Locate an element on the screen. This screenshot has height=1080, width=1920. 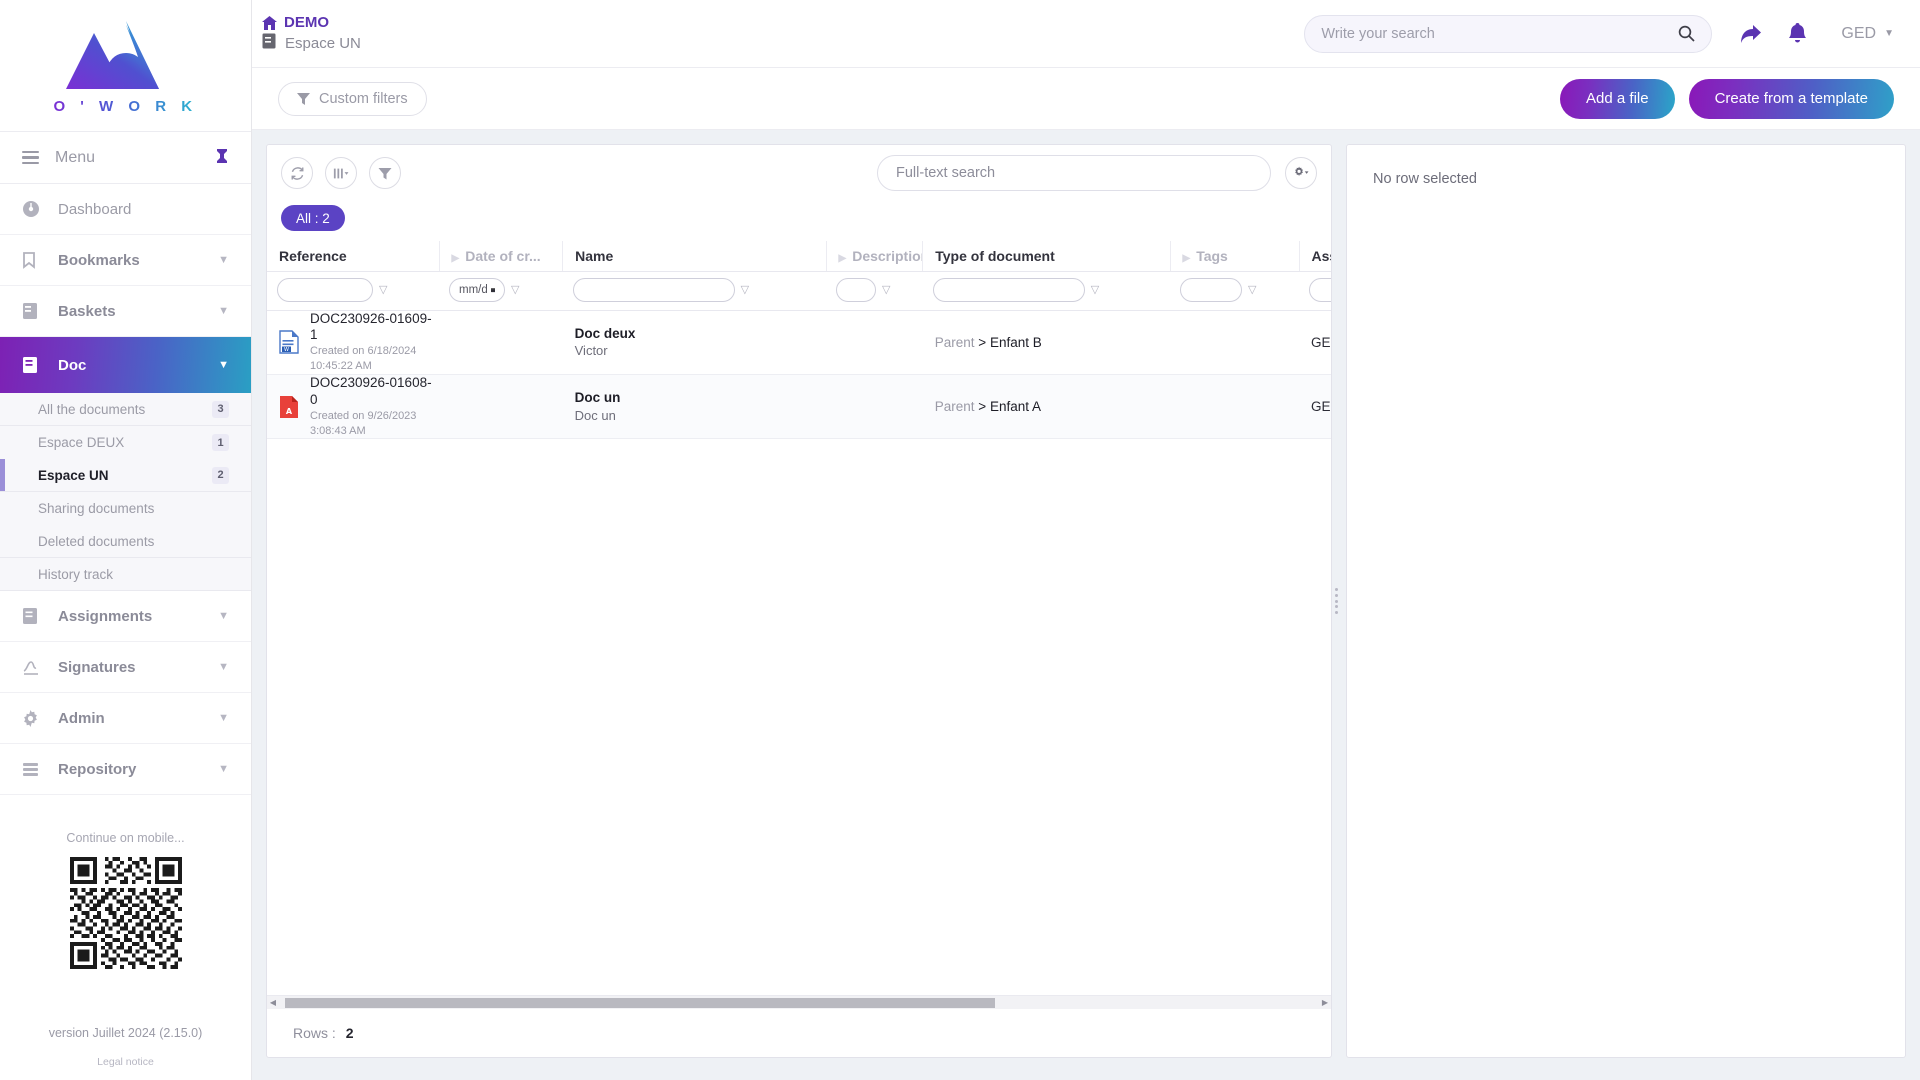
type-child: Enfant B is located at coordinates (1015, 342).